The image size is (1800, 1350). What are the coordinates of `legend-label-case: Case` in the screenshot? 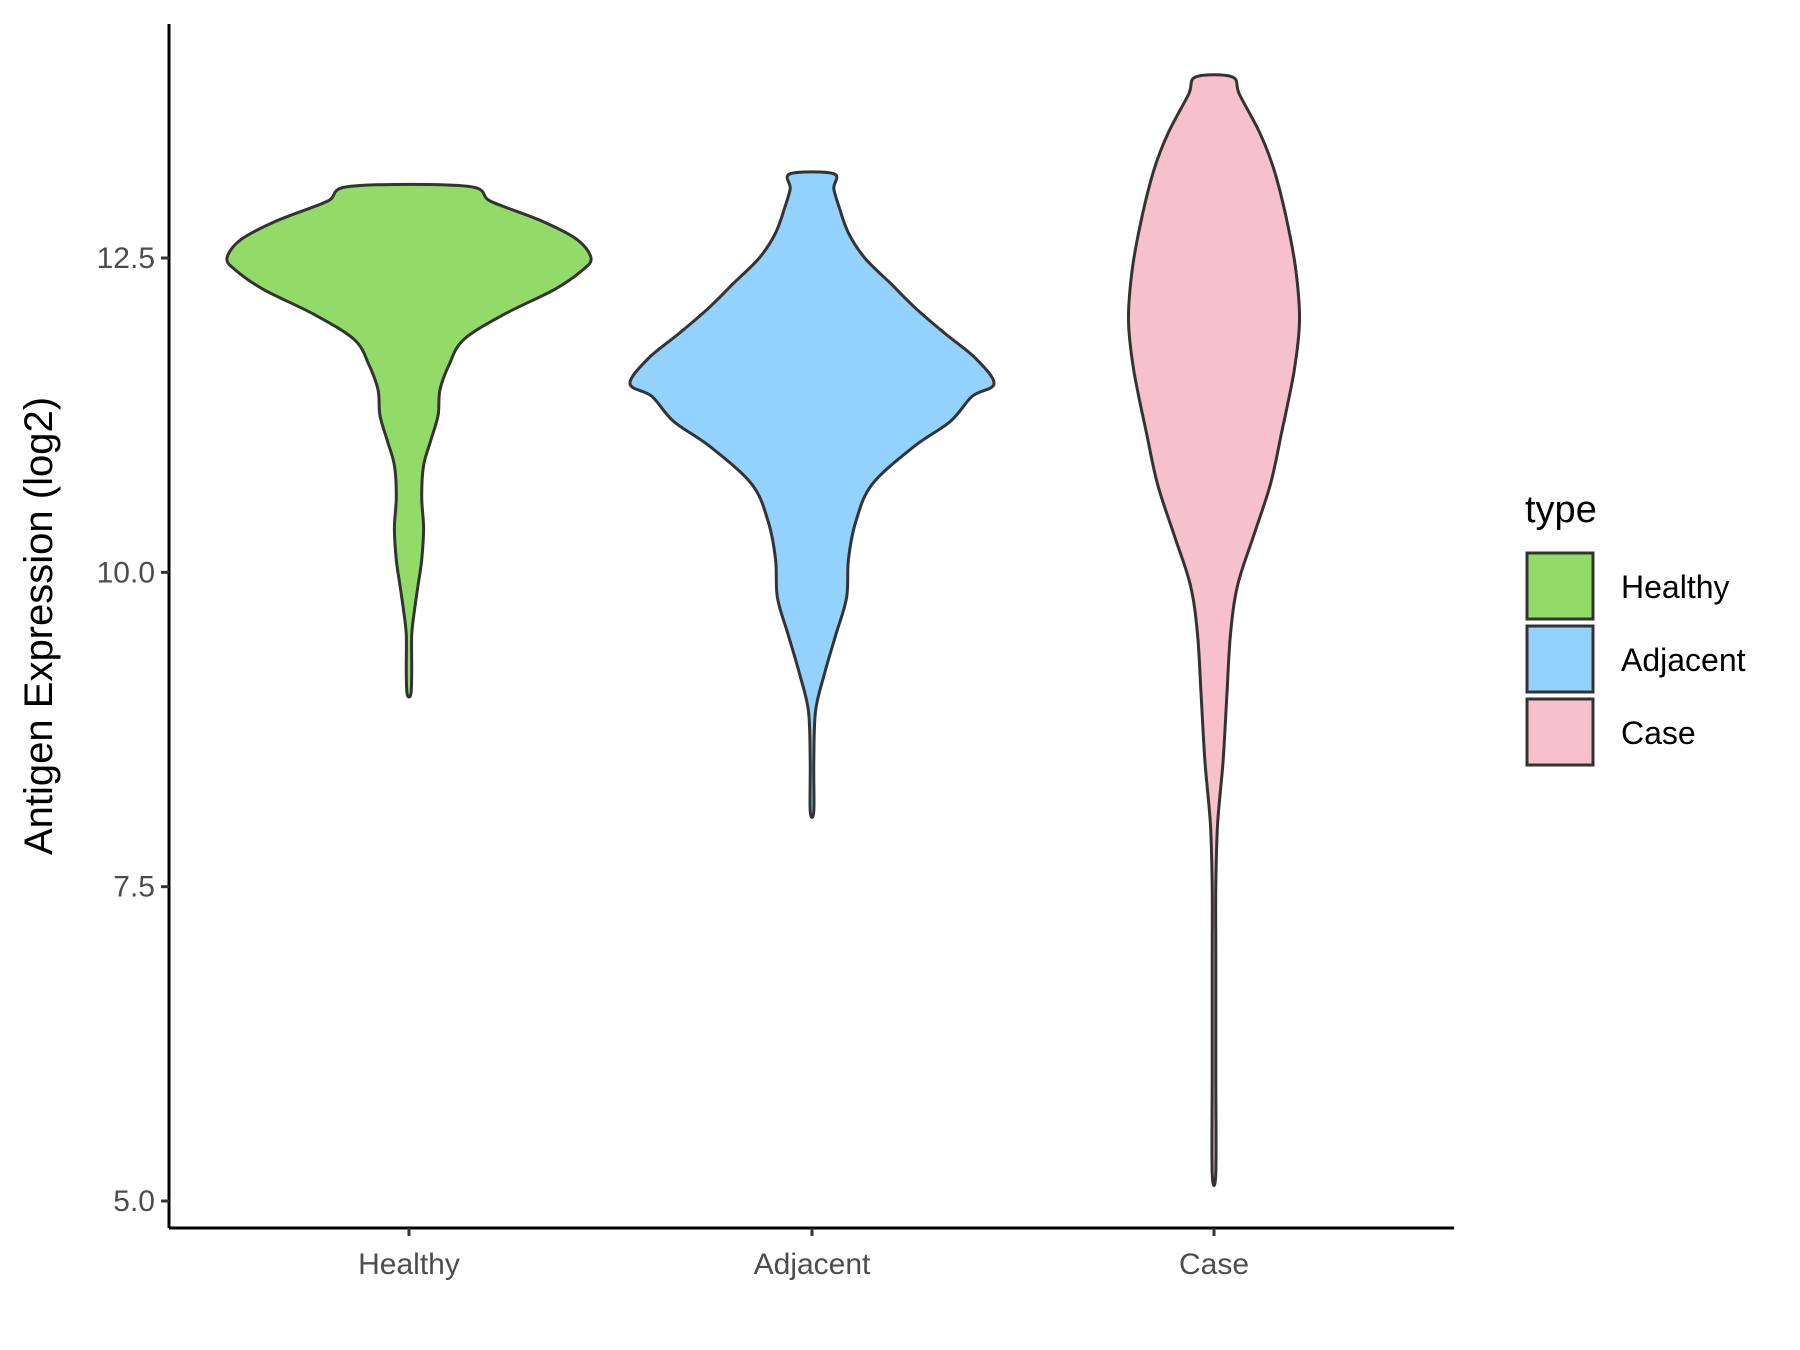 It's located at (1658, 733).